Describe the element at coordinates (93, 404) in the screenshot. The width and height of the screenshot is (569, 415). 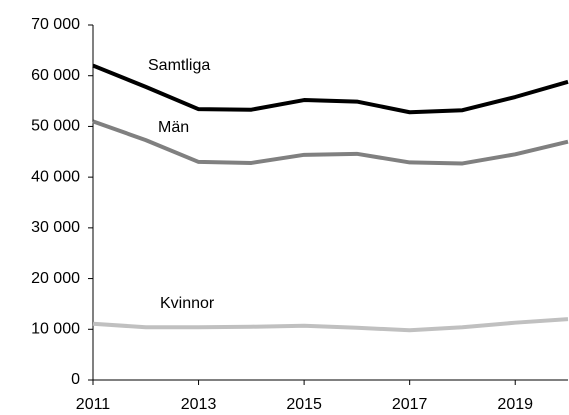
I see `x-tick-label: 2011` at that location.